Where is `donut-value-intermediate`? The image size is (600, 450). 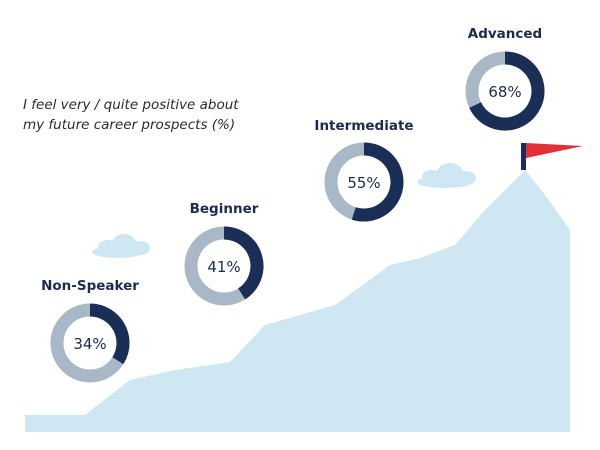
donut-value-intermediate is located at coordinates (377, 182).